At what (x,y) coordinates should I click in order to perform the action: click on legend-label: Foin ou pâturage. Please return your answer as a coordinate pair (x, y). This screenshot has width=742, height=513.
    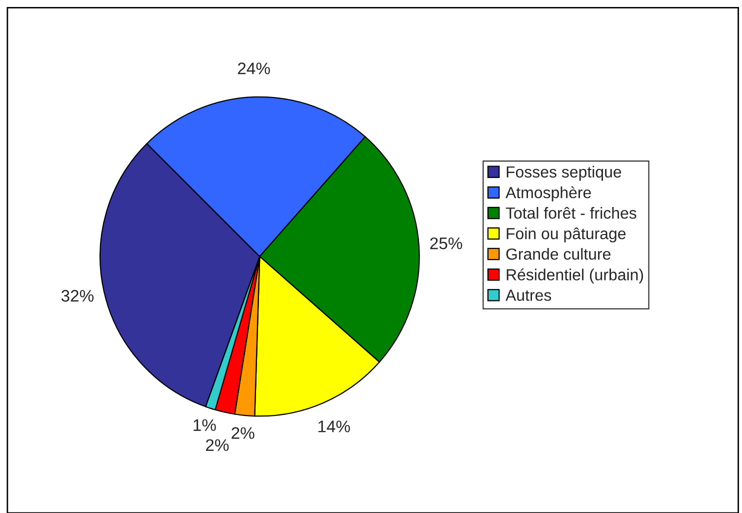
    Looking at the image, I should click on (566, 234).